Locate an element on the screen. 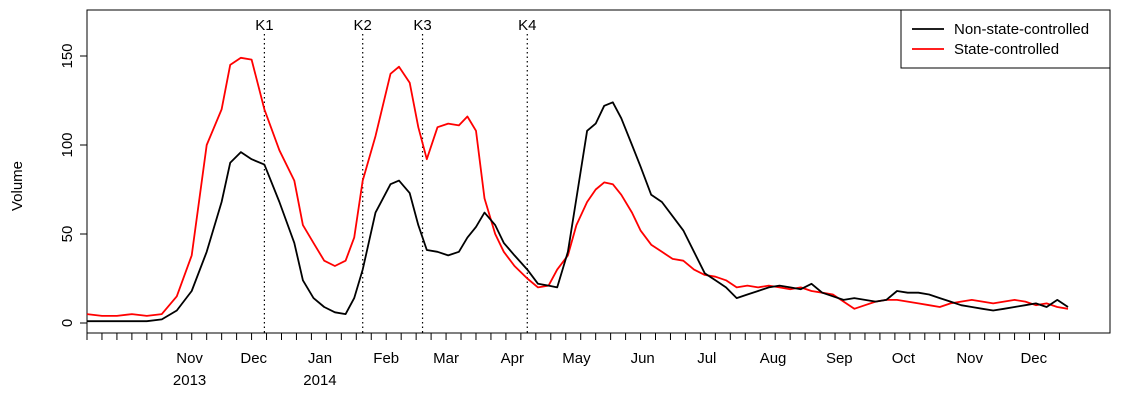  legend-label-non-state: Non-state-controlled is located at coordinates (1021, 29).